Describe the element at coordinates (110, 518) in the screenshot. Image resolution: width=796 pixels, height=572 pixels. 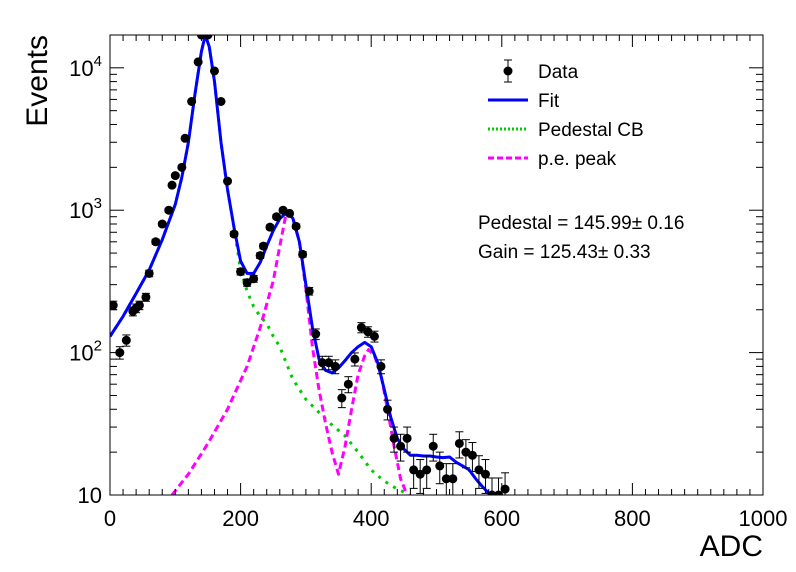
I see `x-tick-label: 0` at that location.